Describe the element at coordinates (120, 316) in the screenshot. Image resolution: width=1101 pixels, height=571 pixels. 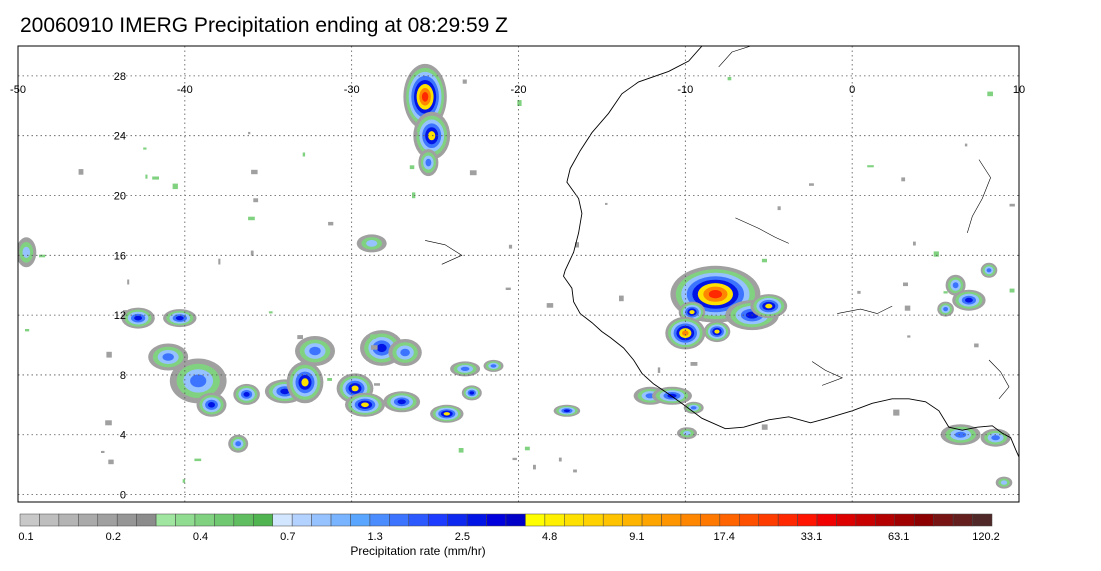
I see `latitude-label: 12` at that location.